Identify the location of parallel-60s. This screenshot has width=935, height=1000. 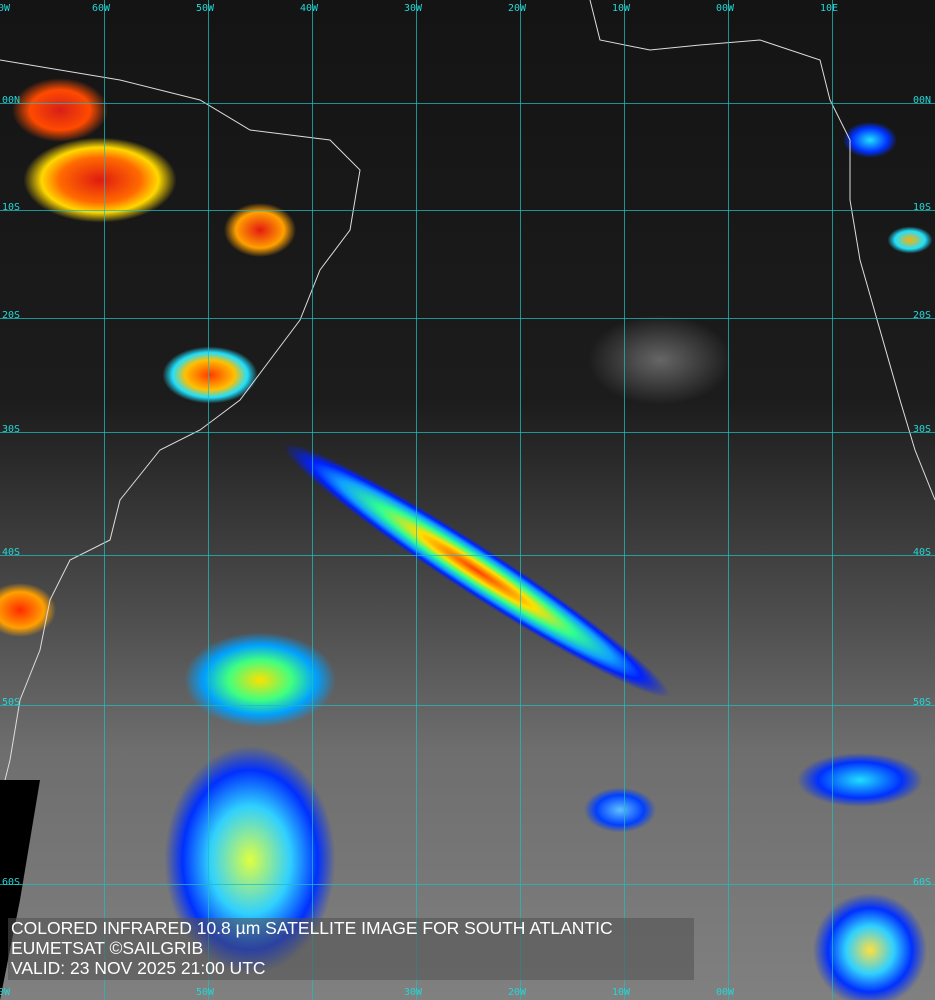
(467, 884).